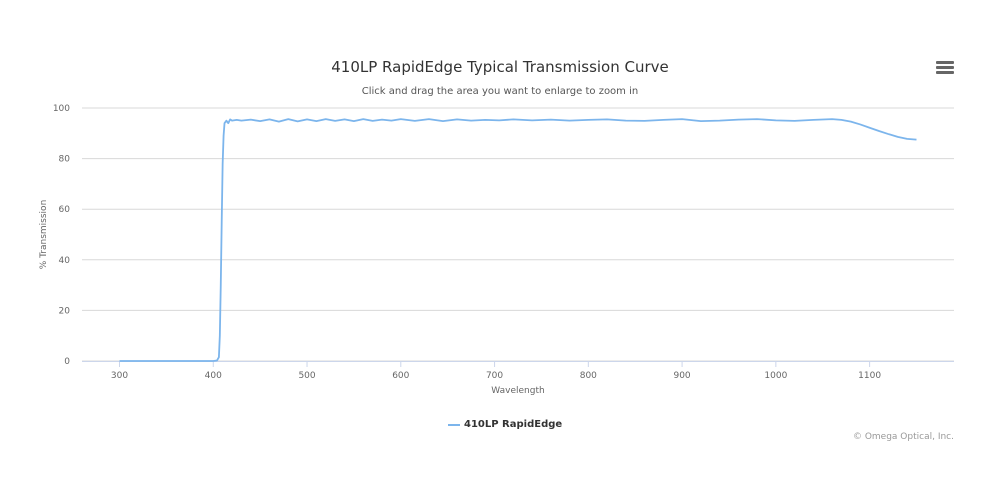 This screenshot has width=1000, height=500. Describe the element at coordinates (213, 376) in the screenshot. I see `x-tick-label: 400` at that location.